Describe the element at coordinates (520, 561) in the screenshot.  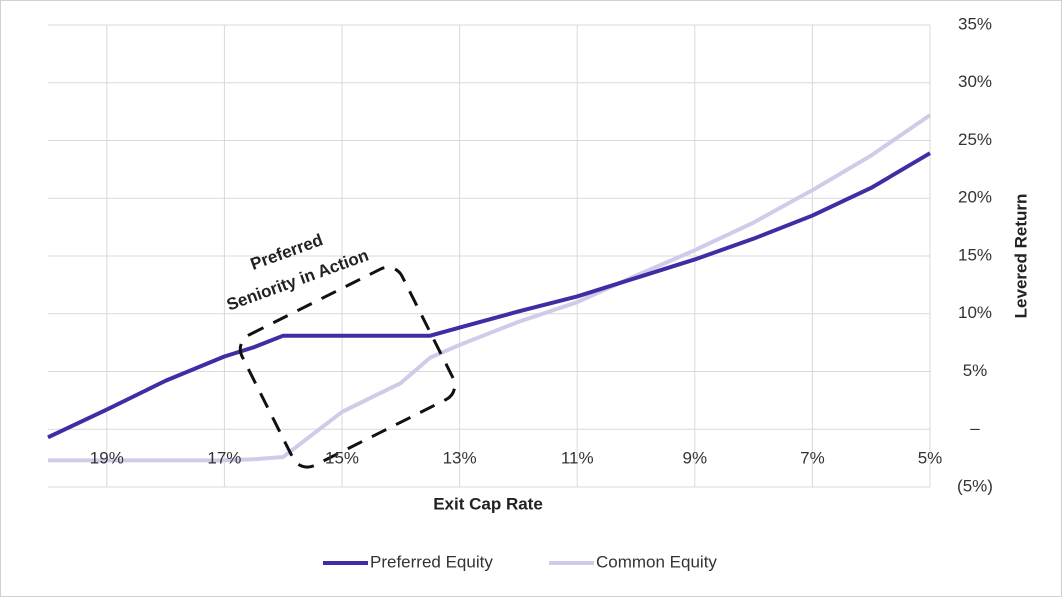
I see `legend: Preferred Equity Common Equity` at that location.